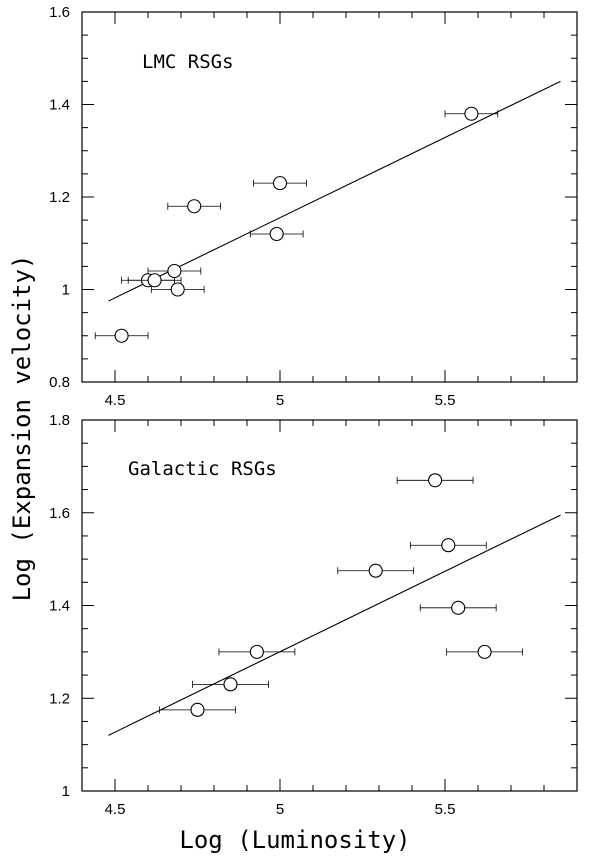 The width and height of the screenshot is (600, 857). Describe the element at coordinates (280, 809) in the screenshot. I see `galactic-x-tick-label: 5` at that location.